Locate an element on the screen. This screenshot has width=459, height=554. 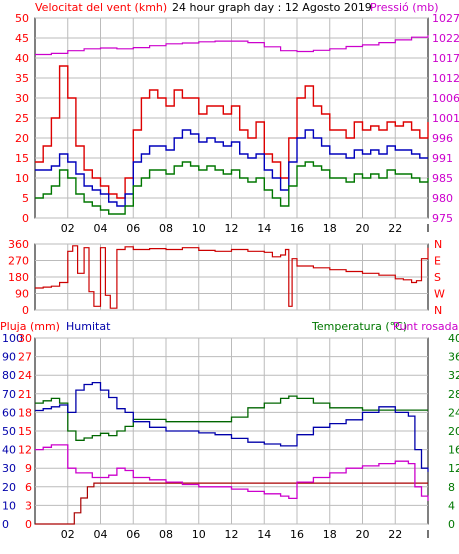
rain-y-tick-label: 27 is located at coordinates (25, 357).